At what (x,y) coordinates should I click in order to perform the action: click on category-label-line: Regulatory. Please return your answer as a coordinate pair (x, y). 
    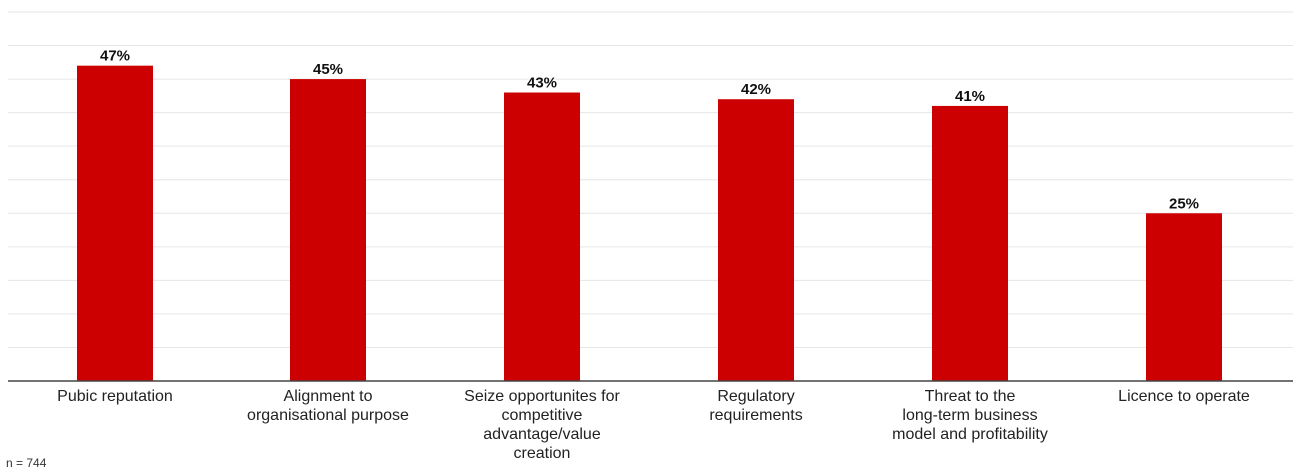
    Looking at the image, I should click on (755, 396).